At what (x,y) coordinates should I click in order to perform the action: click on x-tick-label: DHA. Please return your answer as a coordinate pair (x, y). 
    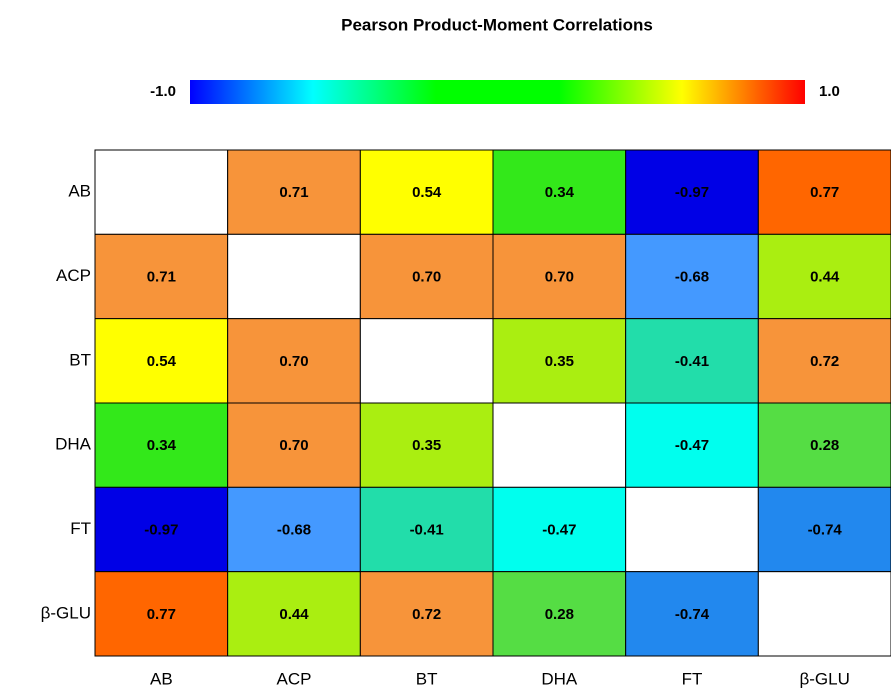
    Looking at the image, I should click on (559, 678).